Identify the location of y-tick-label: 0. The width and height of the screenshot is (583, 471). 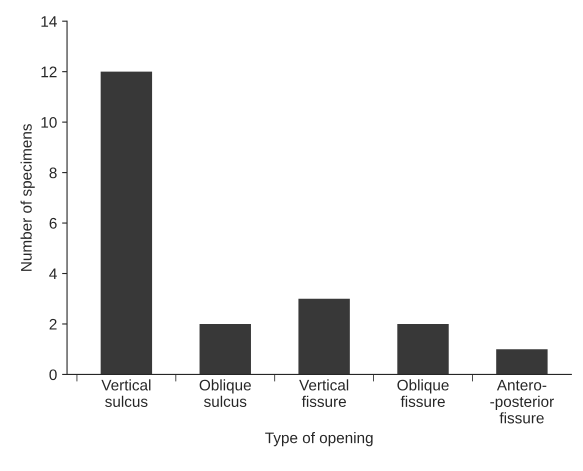
(53, 374).